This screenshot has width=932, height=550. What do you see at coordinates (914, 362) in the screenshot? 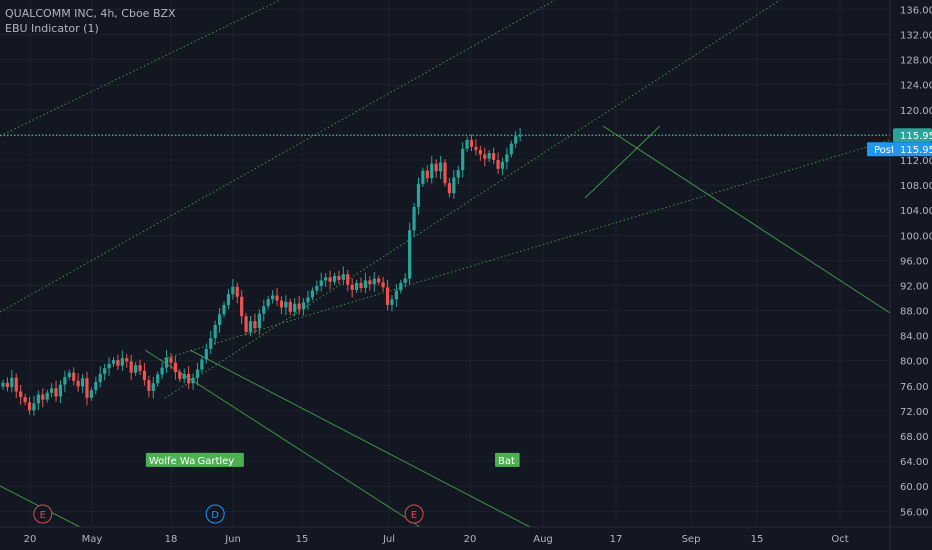
I see `y-tick-label: 80.00` at bounding box center [914, 362].